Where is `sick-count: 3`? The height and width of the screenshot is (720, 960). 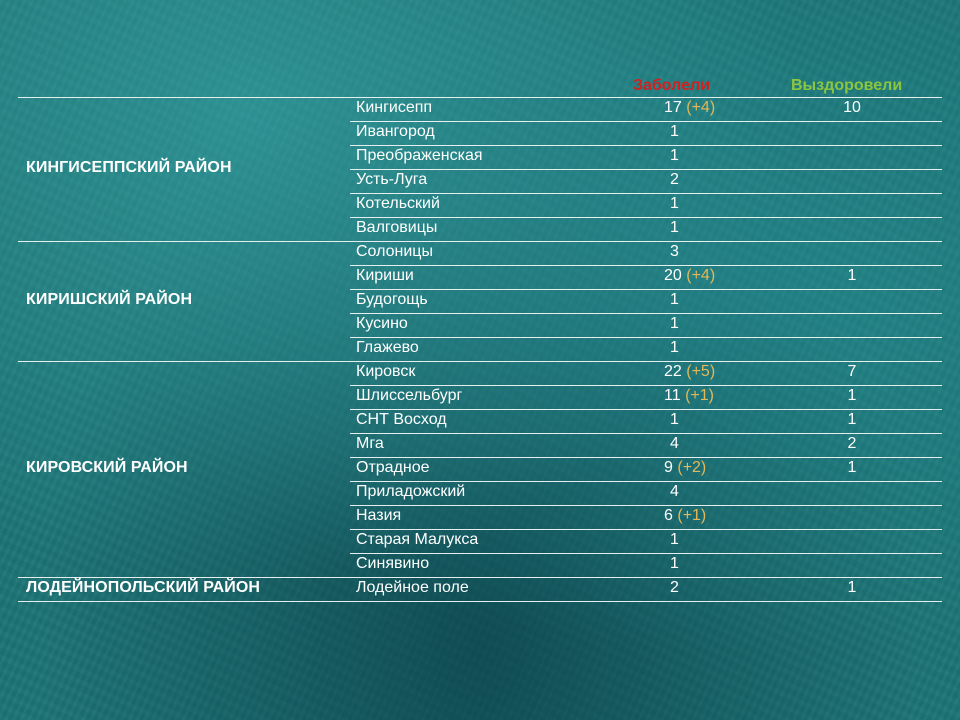
sick-count: 3 is located at coordinates (674, 252).